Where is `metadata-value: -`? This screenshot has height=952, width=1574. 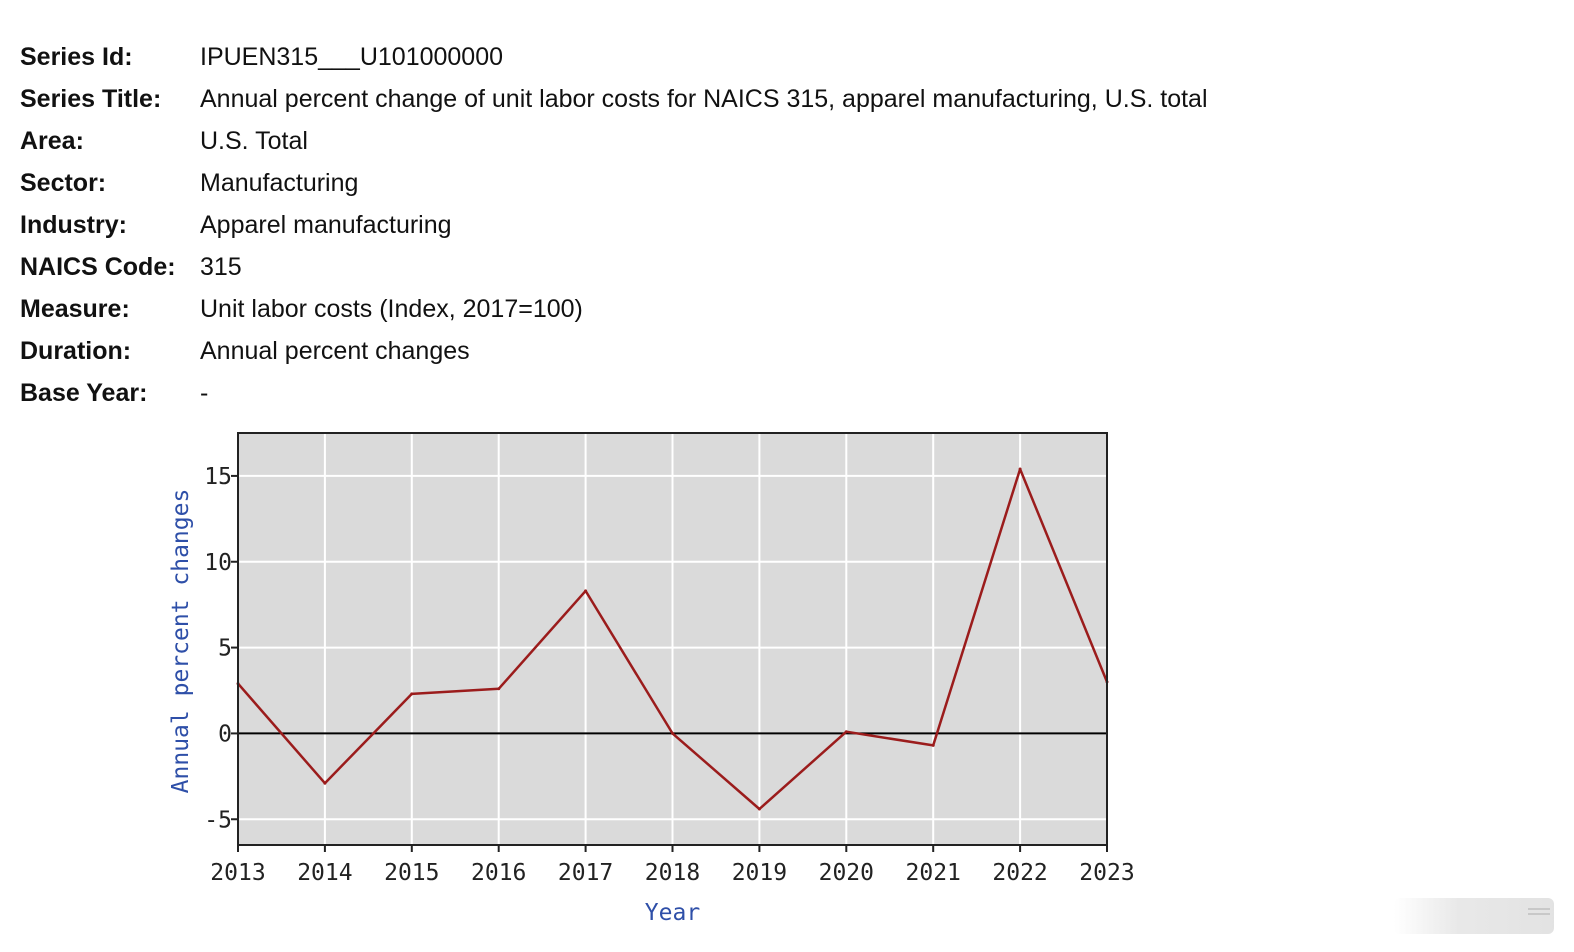
metadata-value: - is located at coordinates (204, 392).